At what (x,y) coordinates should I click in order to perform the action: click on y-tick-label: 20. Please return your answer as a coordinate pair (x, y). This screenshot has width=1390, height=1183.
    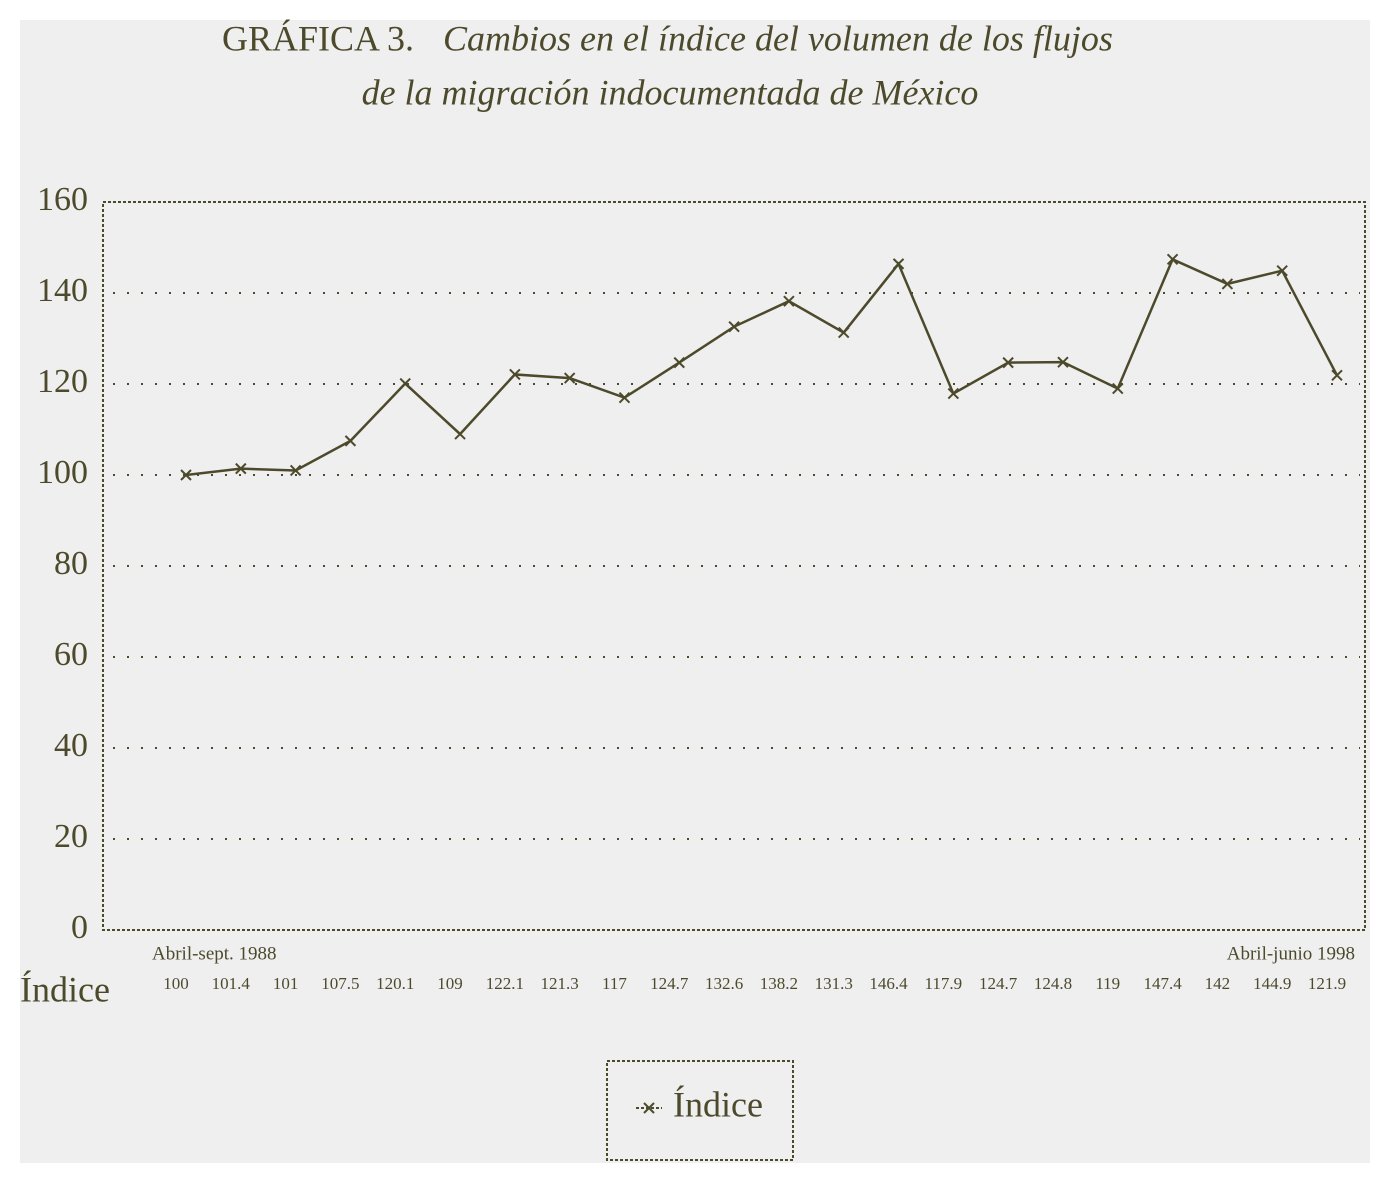
    Looking at the image, I should click on (71, 836).